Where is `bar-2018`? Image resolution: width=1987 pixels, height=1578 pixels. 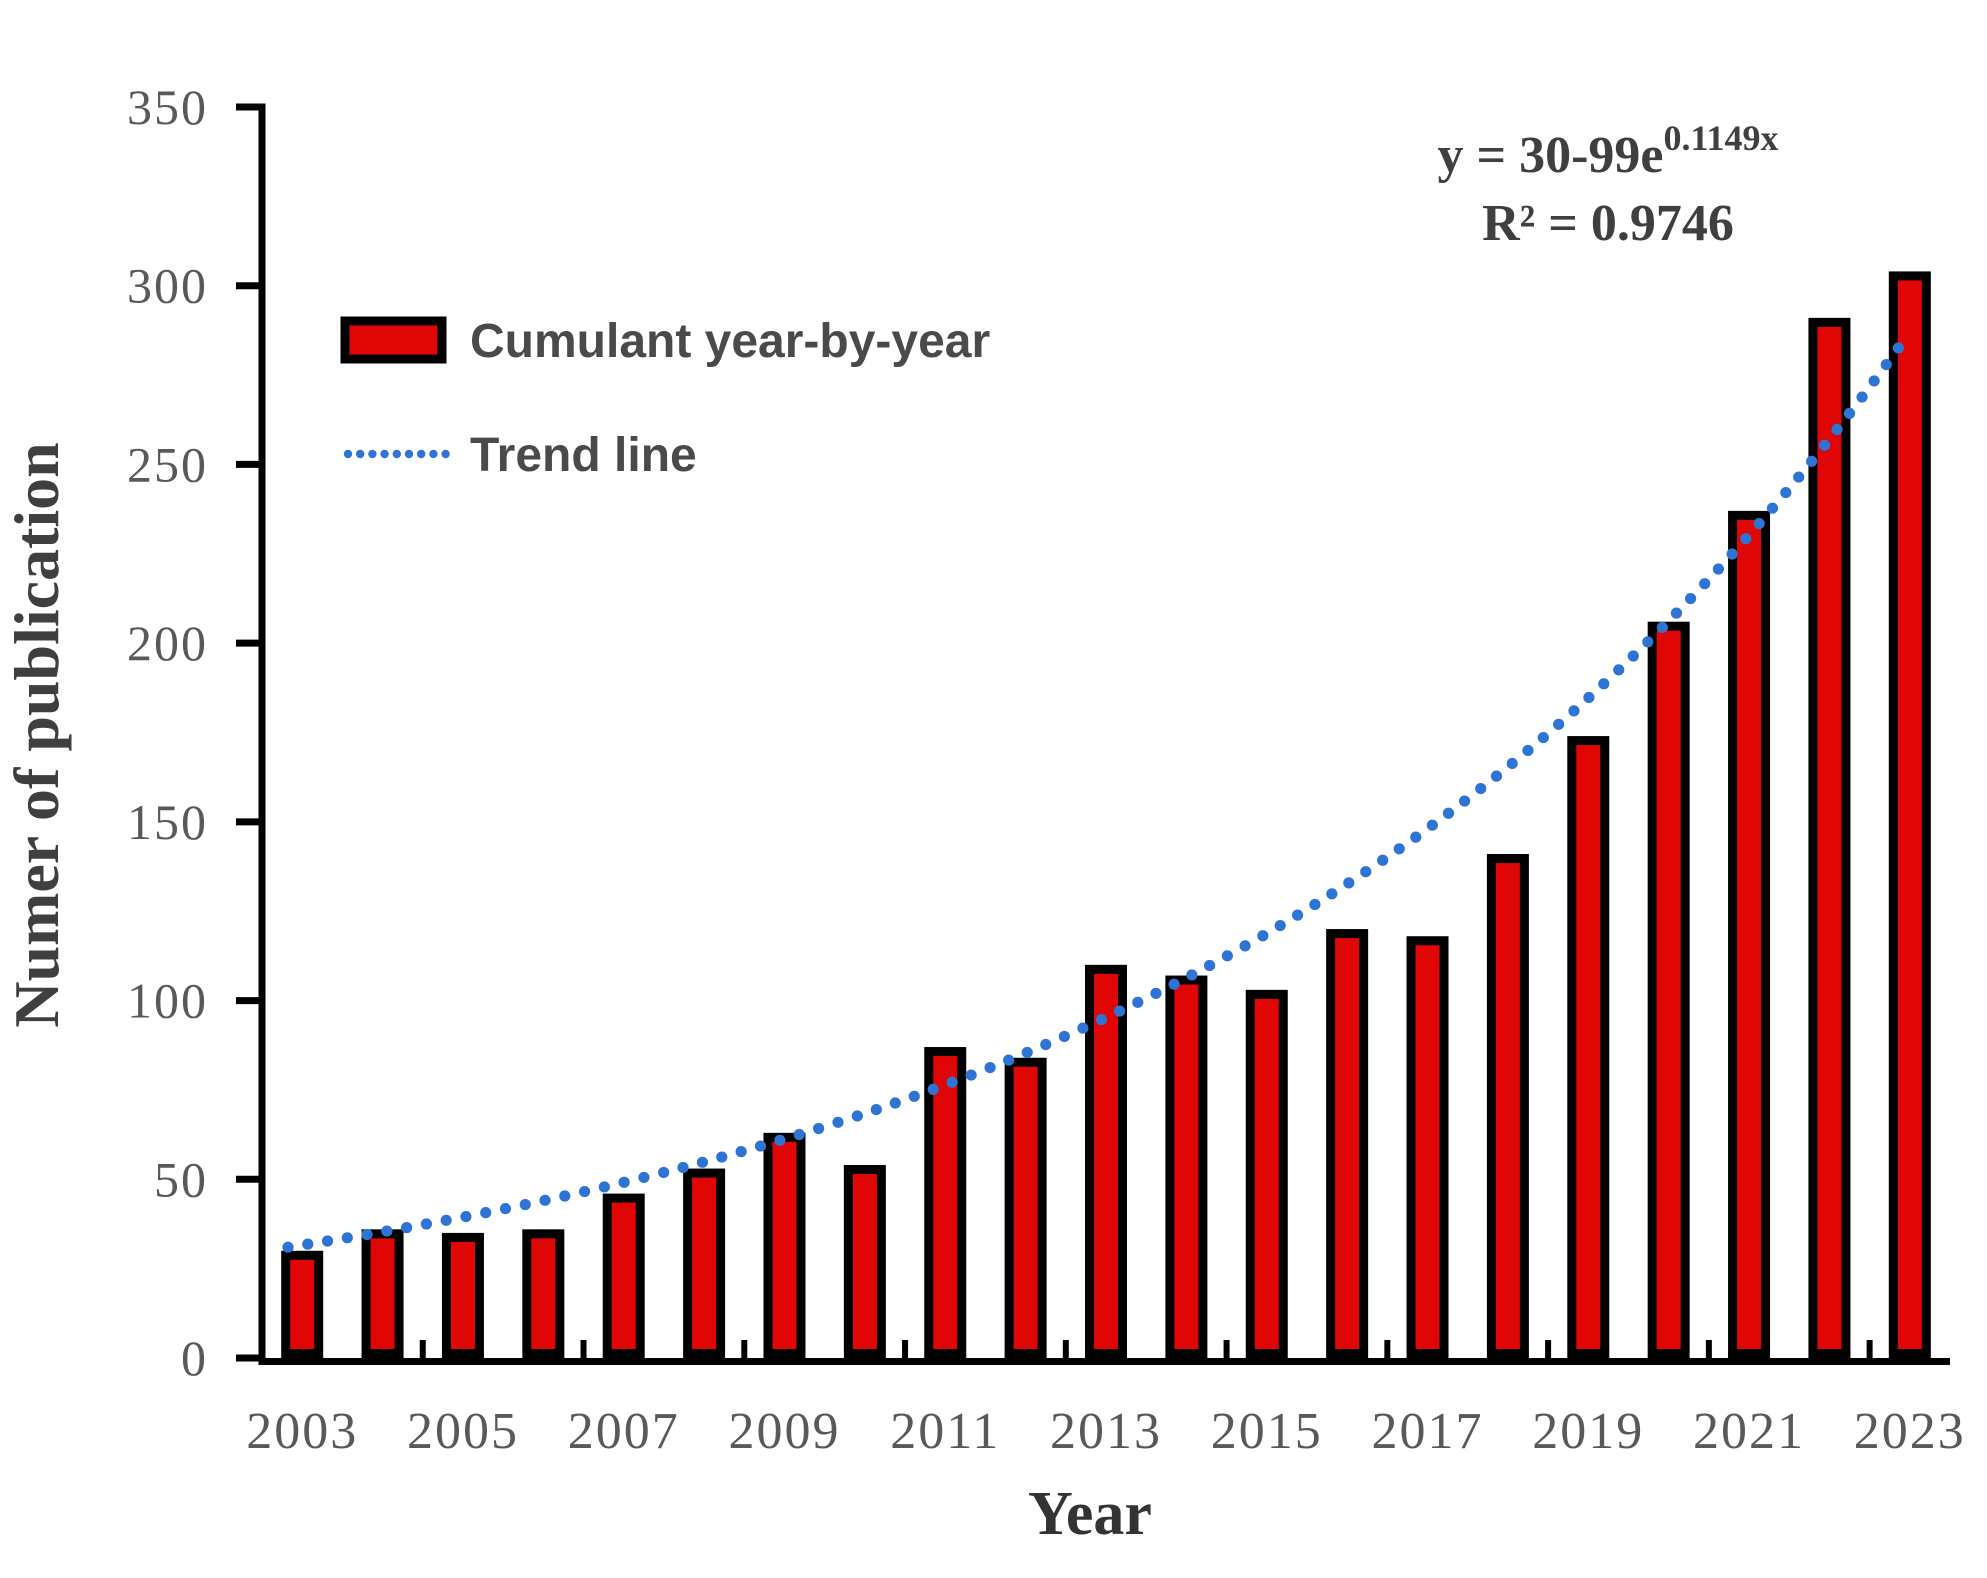
bar-2018 is located at coordinates (1507, 1106).